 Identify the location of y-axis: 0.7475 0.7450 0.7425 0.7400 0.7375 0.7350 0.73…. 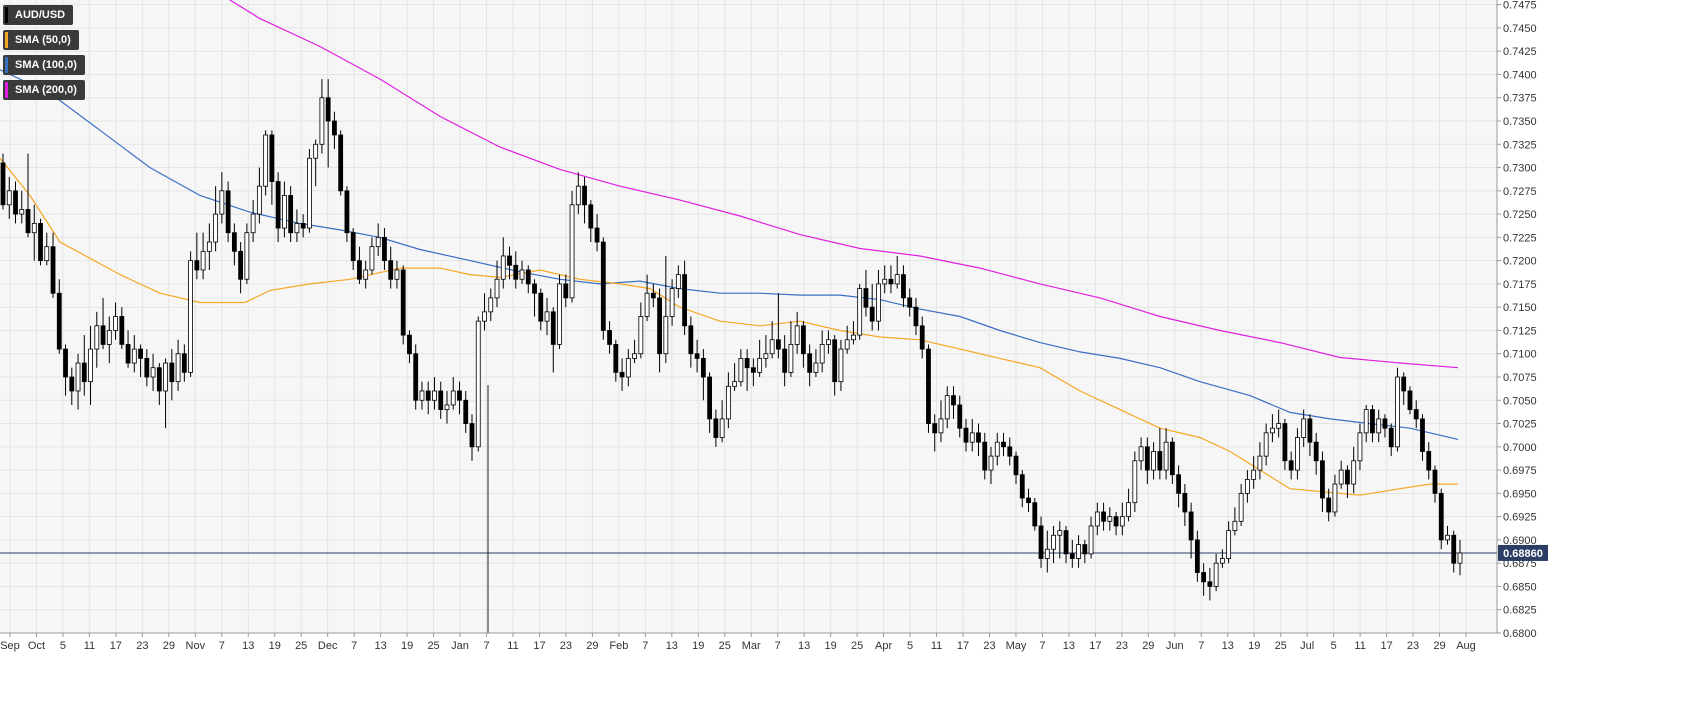
(1516, 320).